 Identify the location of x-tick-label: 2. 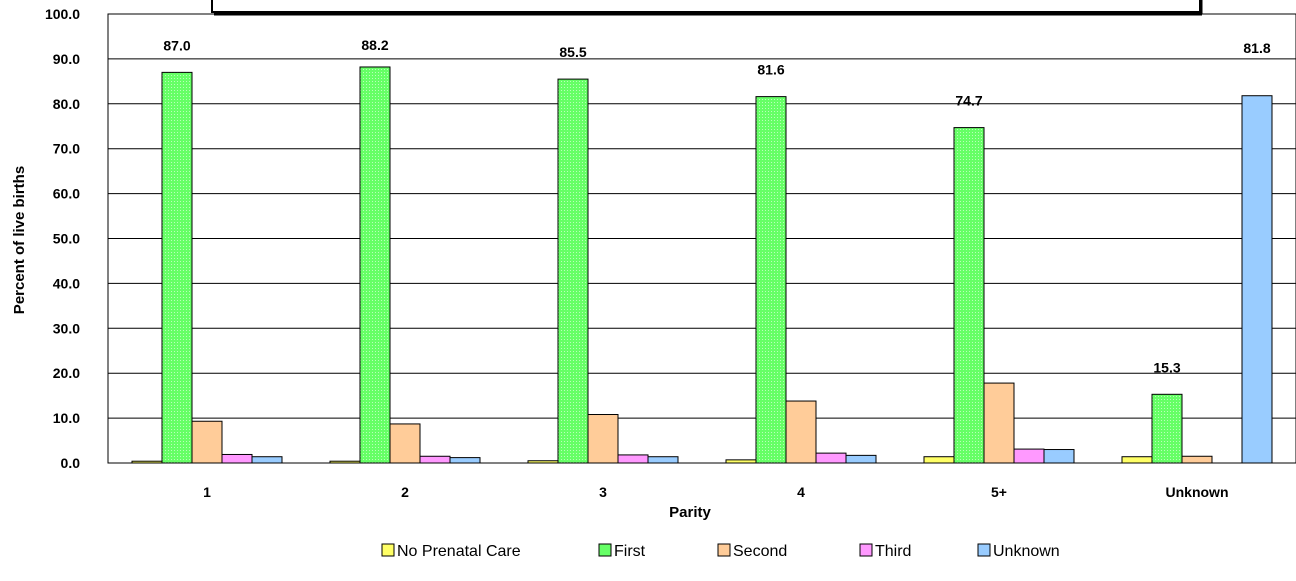
(405, 492).